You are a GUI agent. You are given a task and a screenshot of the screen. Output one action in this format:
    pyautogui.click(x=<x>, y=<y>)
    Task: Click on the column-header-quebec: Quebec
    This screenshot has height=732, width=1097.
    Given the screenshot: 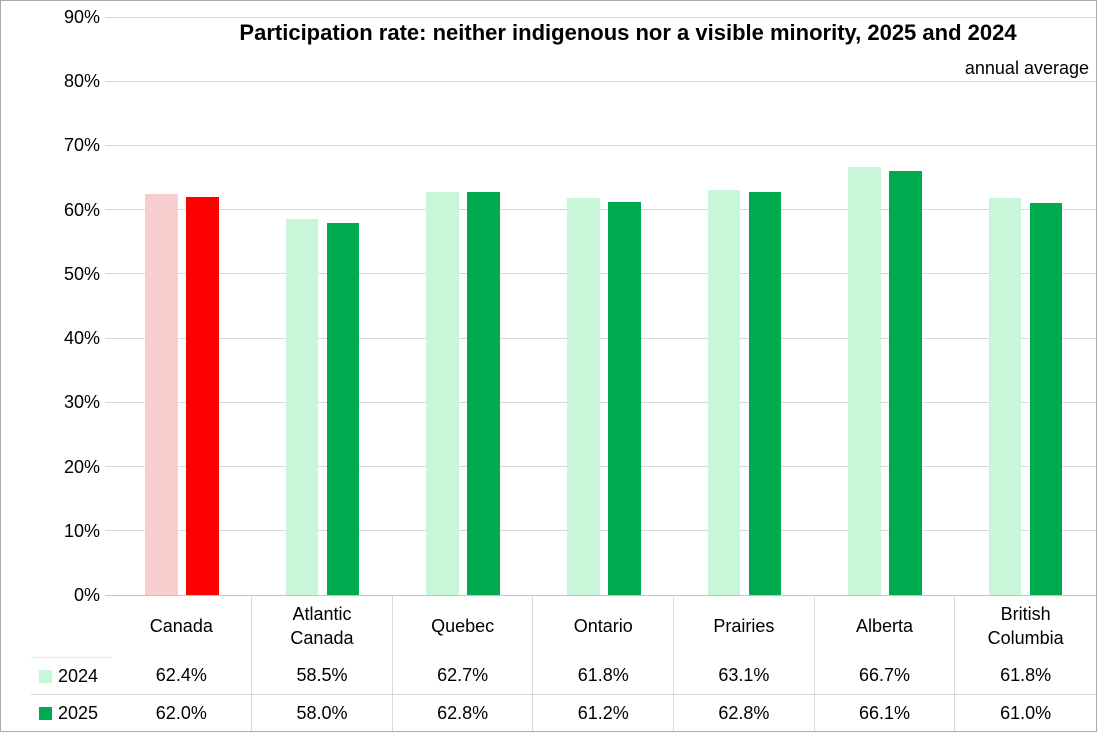 What is the action you would take?
    pyautogui.click(x=463, y=626)
    